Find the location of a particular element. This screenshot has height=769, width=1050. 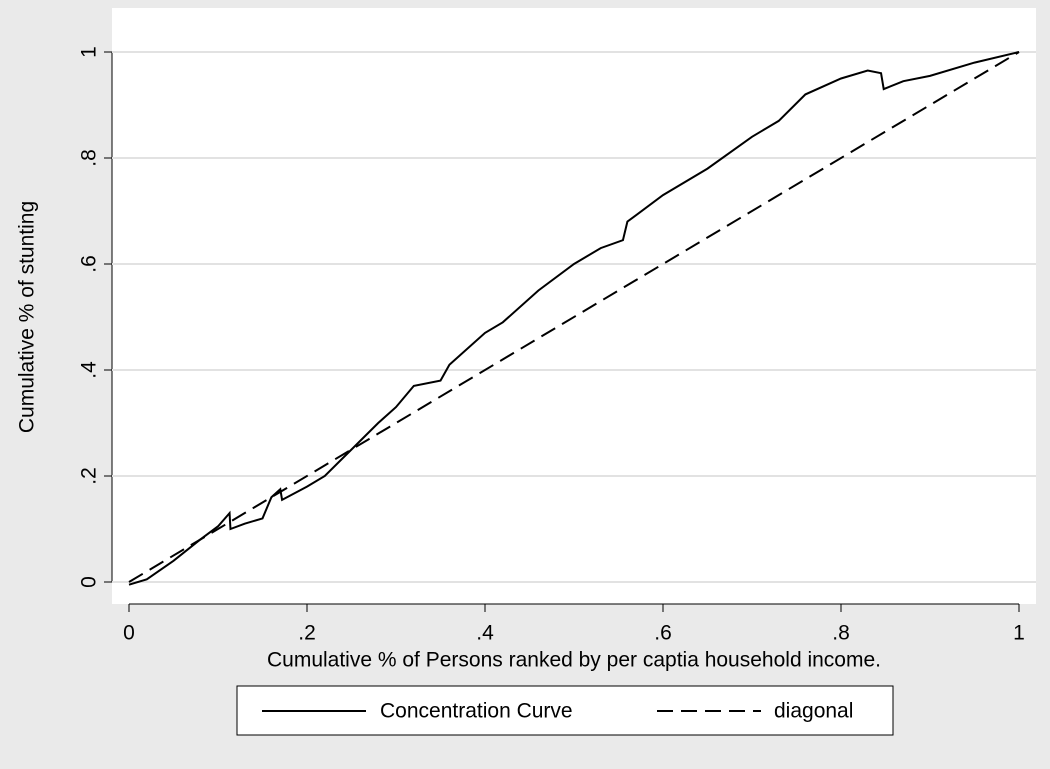

x-tick-label: .2 is located at coordinates (307, 633).